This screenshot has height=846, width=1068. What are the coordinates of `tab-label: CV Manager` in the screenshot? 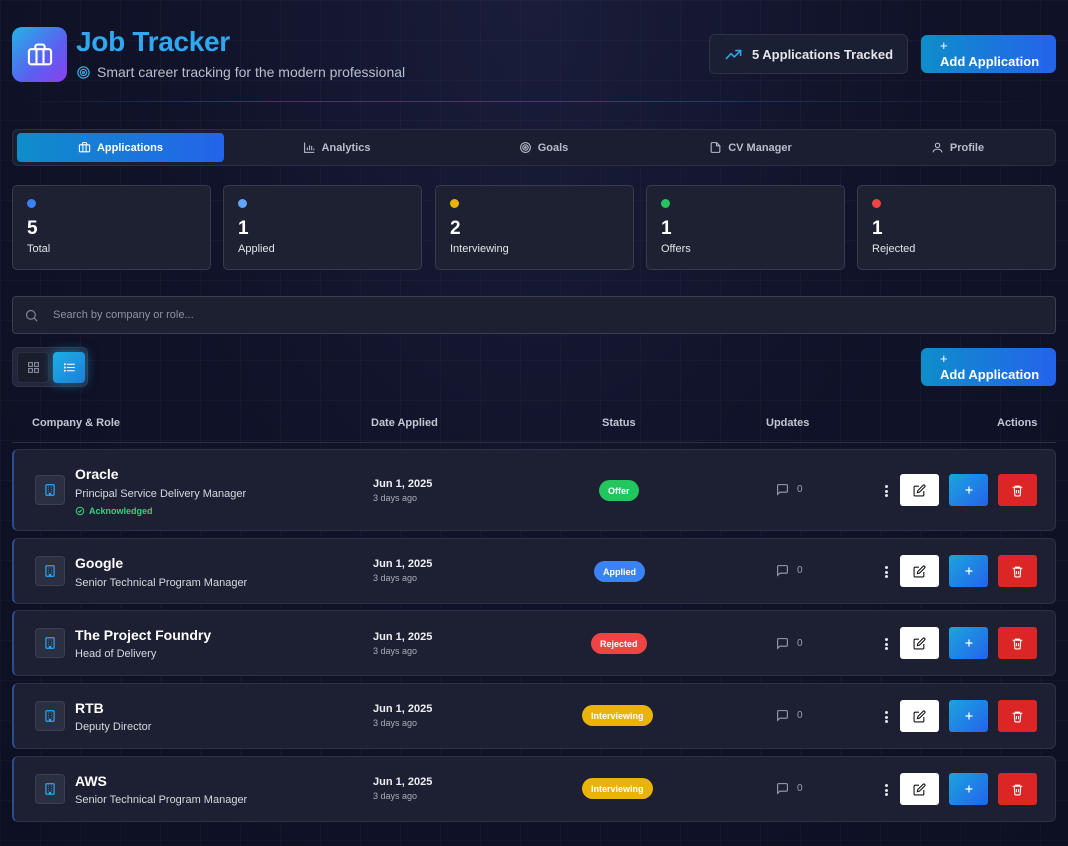 It's located at (760, 147).